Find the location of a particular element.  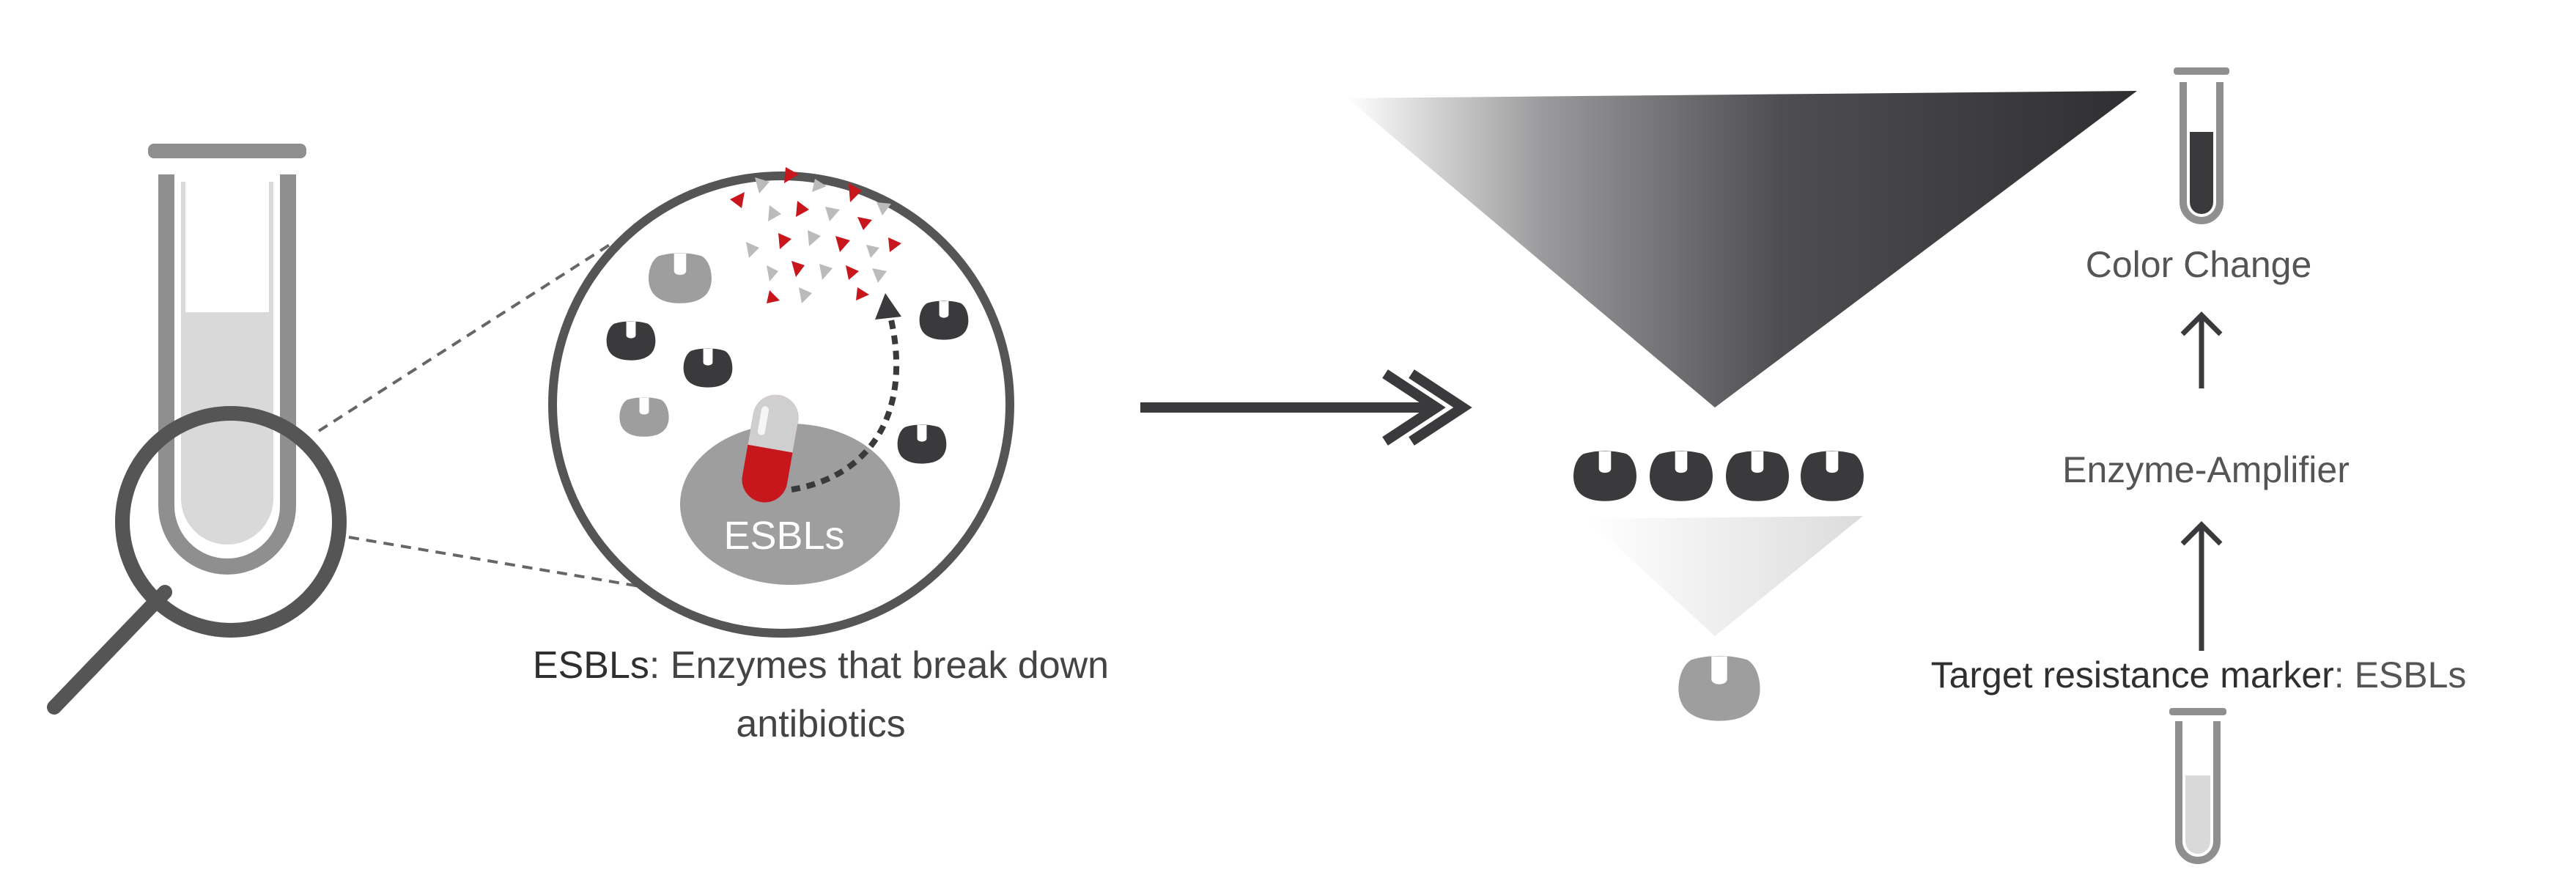

target-marker-label: Target resistance marker: ESBLs is located at coordinates (2198, 675).